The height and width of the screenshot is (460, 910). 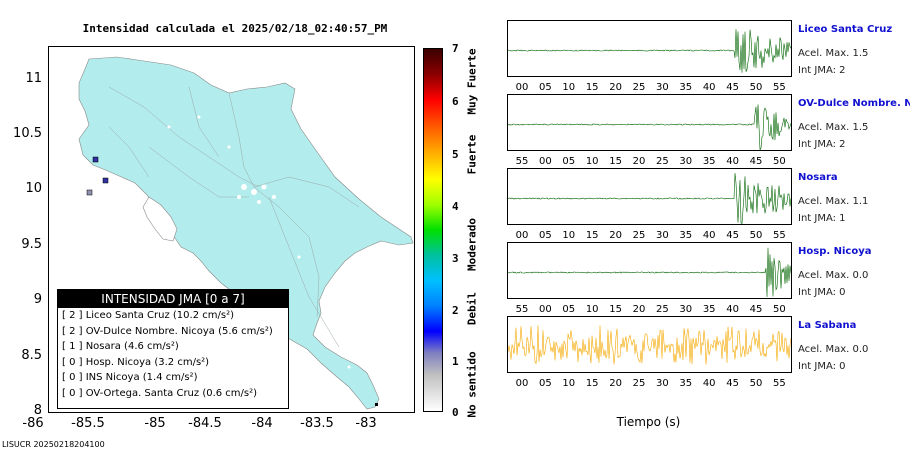 I want to click on map-ytick: 8, so click(x=37, y=410).